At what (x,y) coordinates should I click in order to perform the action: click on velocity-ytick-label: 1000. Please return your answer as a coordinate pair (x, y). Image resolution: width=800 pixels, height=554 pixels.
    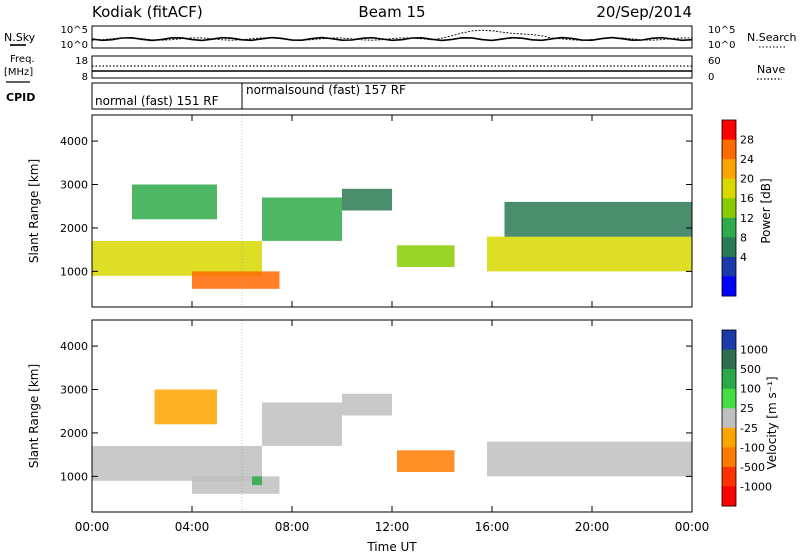
    Looking at the image, I should click on (74, 476).